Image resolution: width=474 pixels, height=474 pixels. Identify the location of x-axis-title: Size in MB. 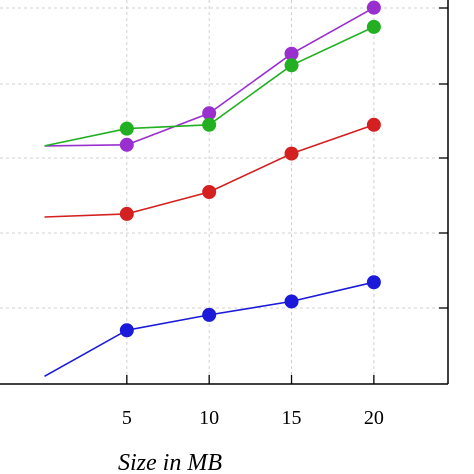
(170, 462).